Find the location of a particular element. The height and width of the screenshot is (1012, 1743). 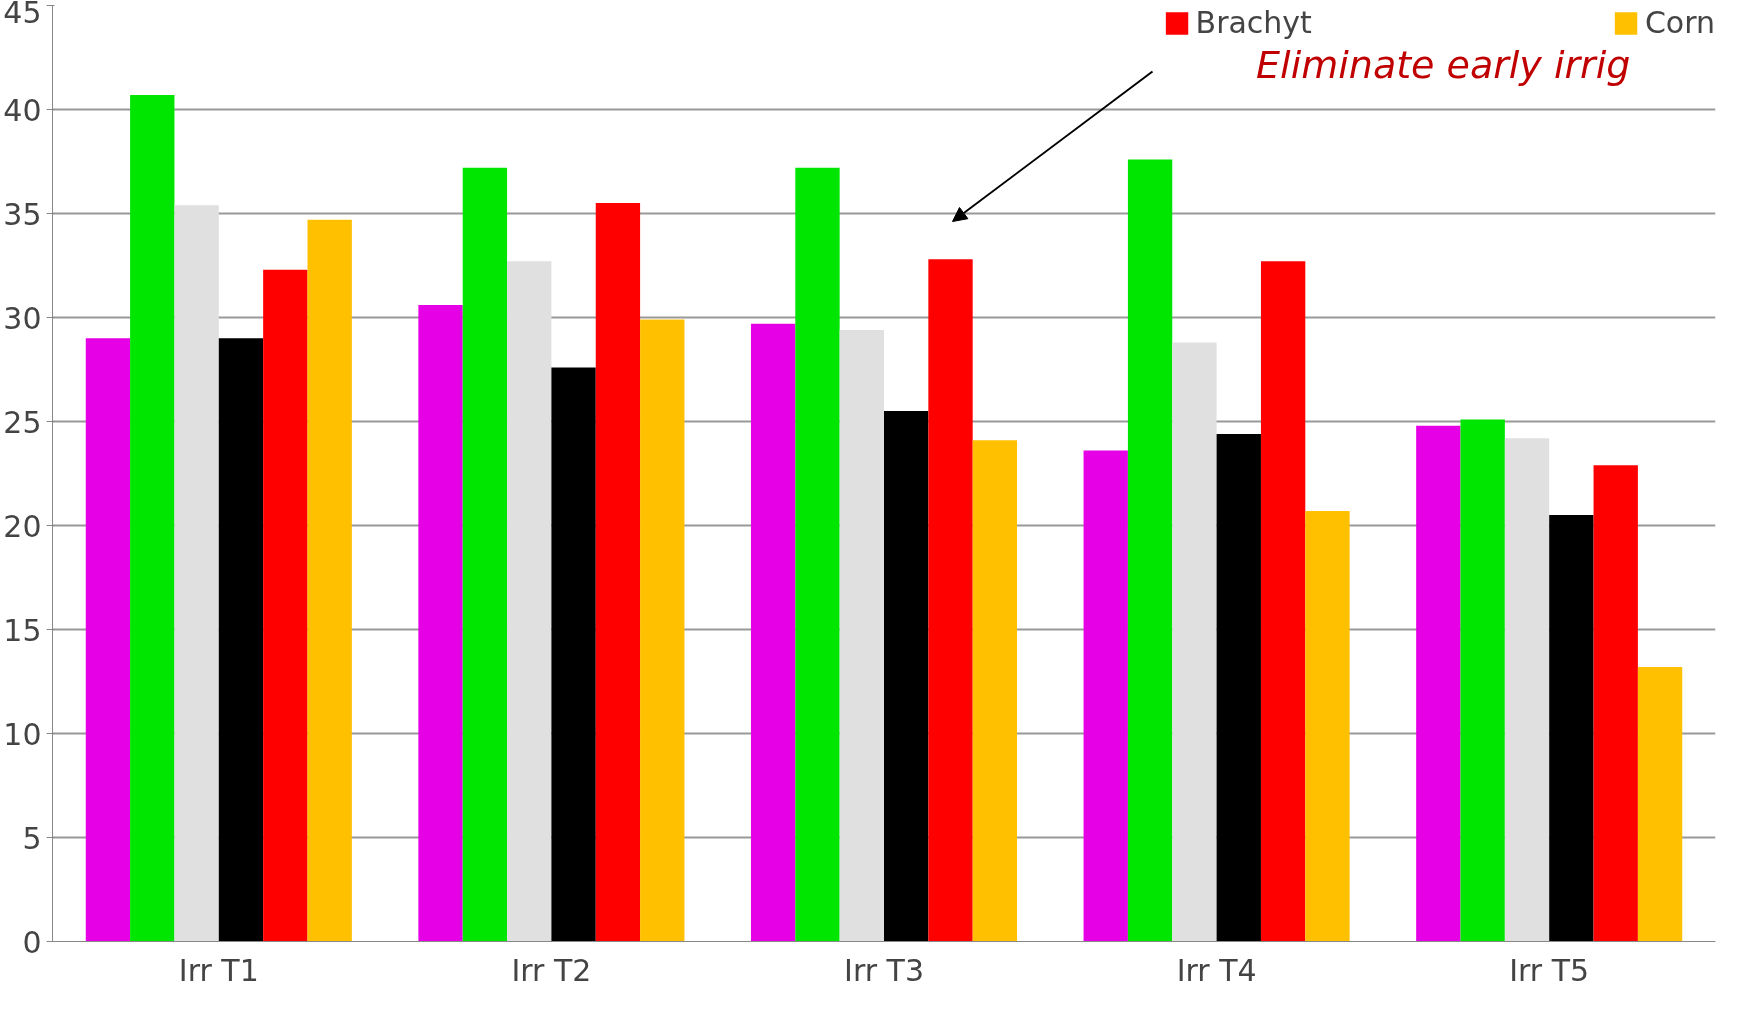

y-tick-label: 40 is located at coordinates (22, 110).